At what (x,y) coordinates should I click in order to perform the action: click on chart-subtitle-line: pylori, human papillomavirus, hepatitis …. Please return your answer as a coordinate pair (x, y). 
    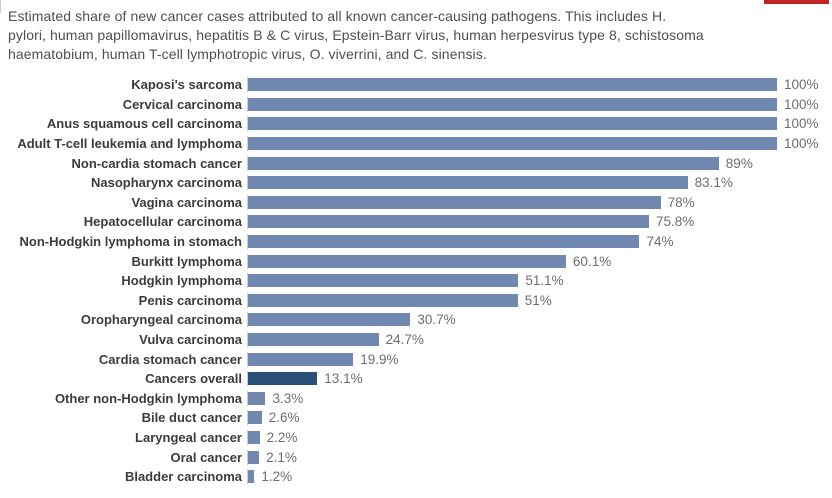
    Looking at the image, I should click on (356, 35).